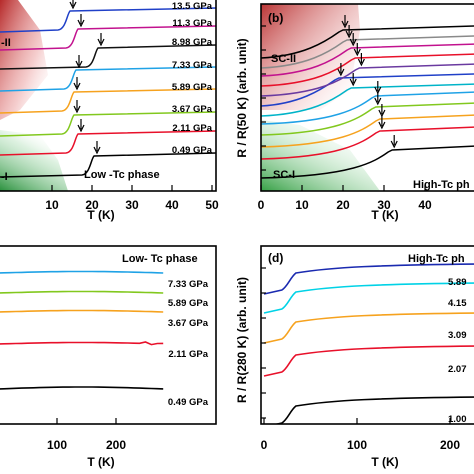 The width and height of the screenshot is (474, 474). Describe the element at coordinates (4, 177) in the screenshot. I see `region-label-sc1-a: -I` at that location.